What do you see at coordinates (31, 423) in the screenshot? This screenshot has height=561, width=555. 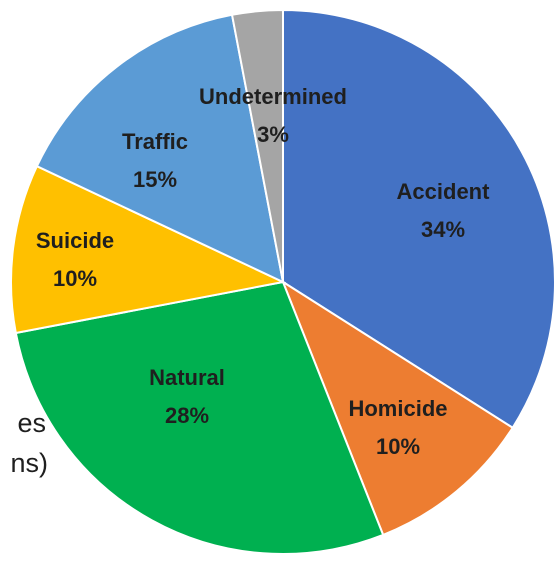 I see `annotation: es` at bounding box center [31, 423].